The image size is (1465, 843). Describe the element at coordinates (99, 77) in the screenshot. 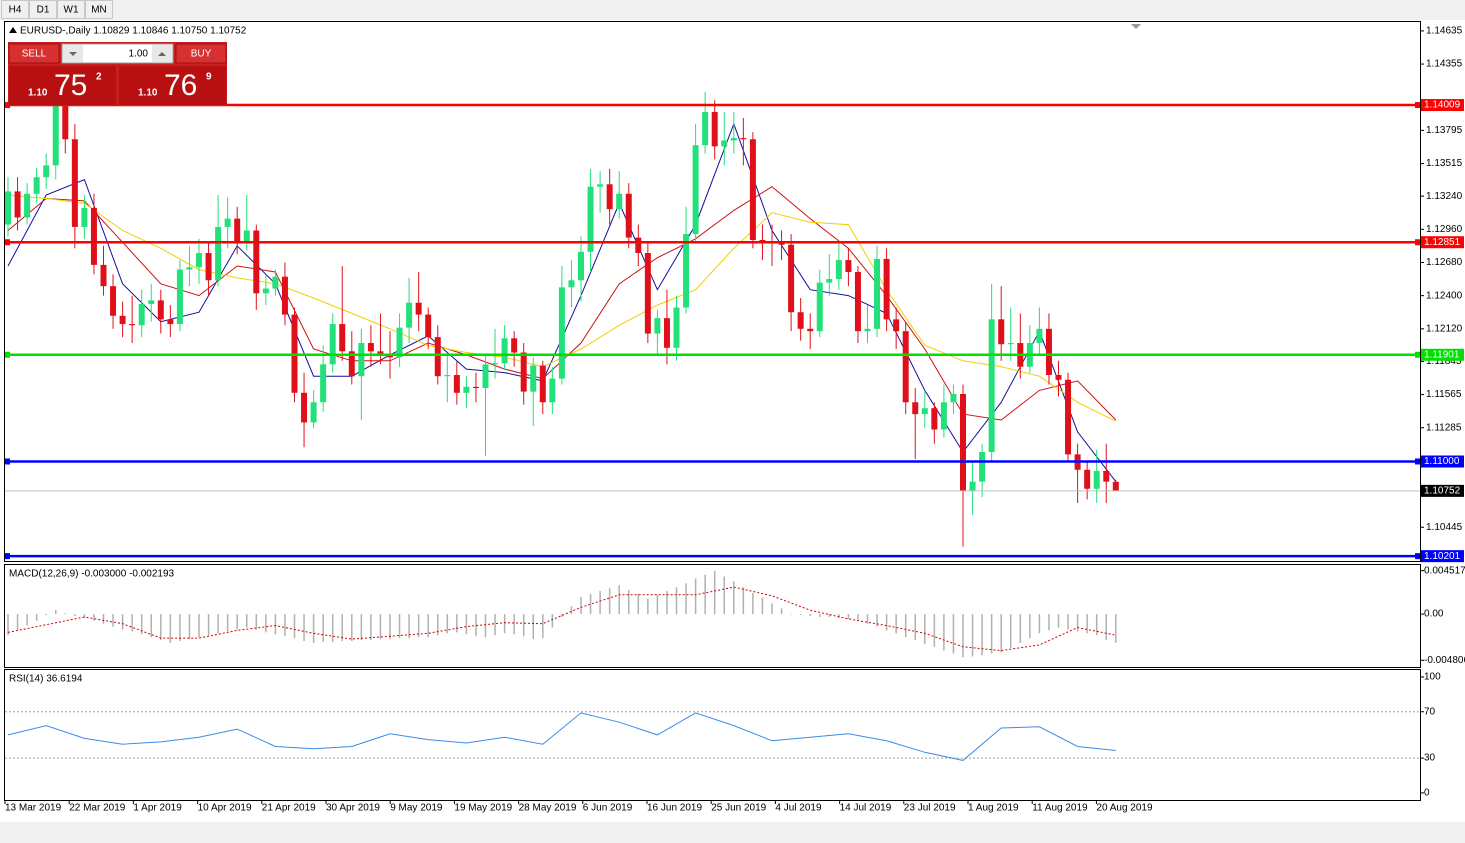

I see `bid-point: 2` at that location.